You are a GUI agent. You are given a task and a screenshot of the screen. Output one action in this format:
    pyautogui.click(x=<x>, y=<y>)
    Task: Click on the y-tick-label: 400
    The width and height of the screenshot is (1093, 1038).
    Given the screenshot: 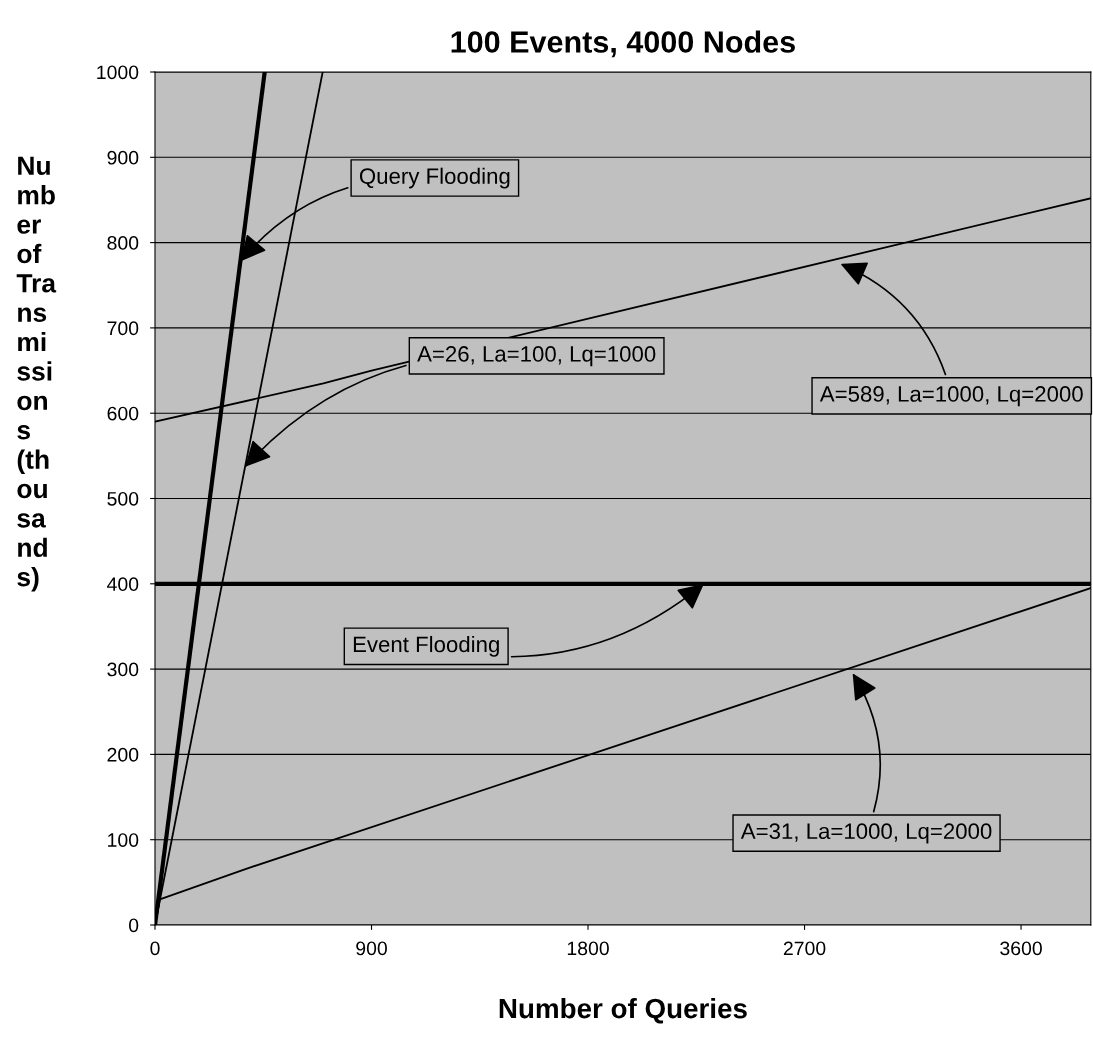 What is the action you would take?
    pyautogui.click(x=123, y=584)
    